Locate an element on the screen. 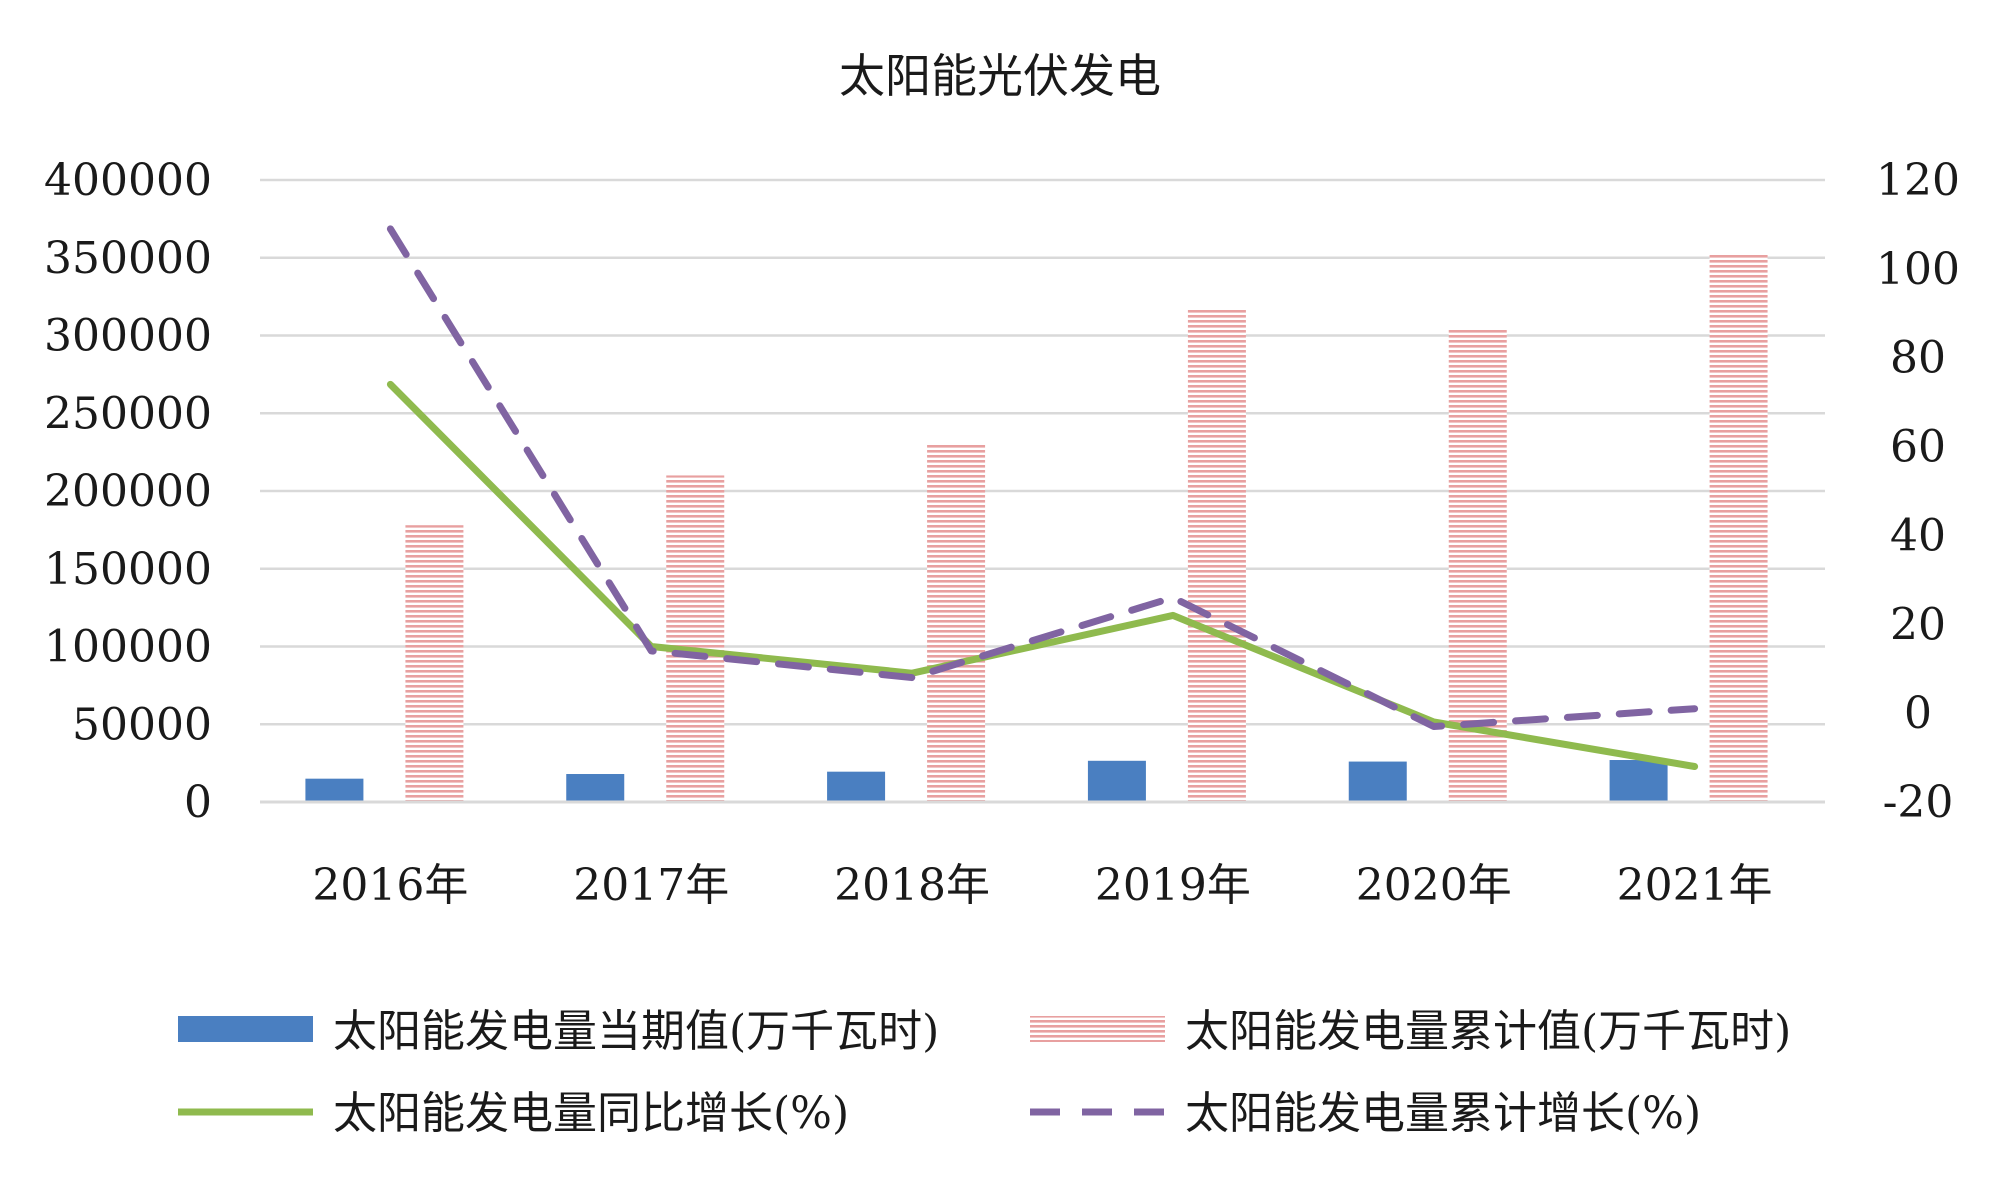 This screenshot has width=2000, height=1179. right-tick-label: 0 is located at coordinates (1918, 713).